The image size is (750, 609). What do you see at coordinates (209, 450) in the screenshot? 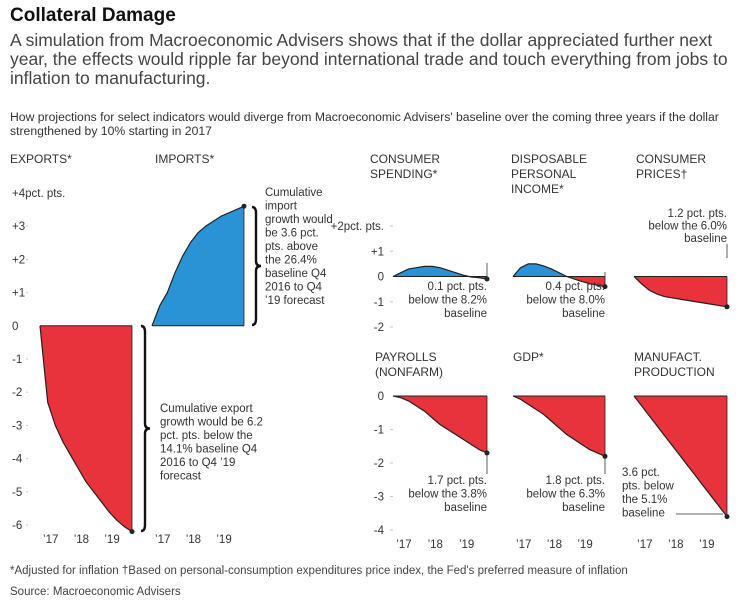
I see `exports-annotation: 14.1% baseline Q4` at bounding box center [209, 450].